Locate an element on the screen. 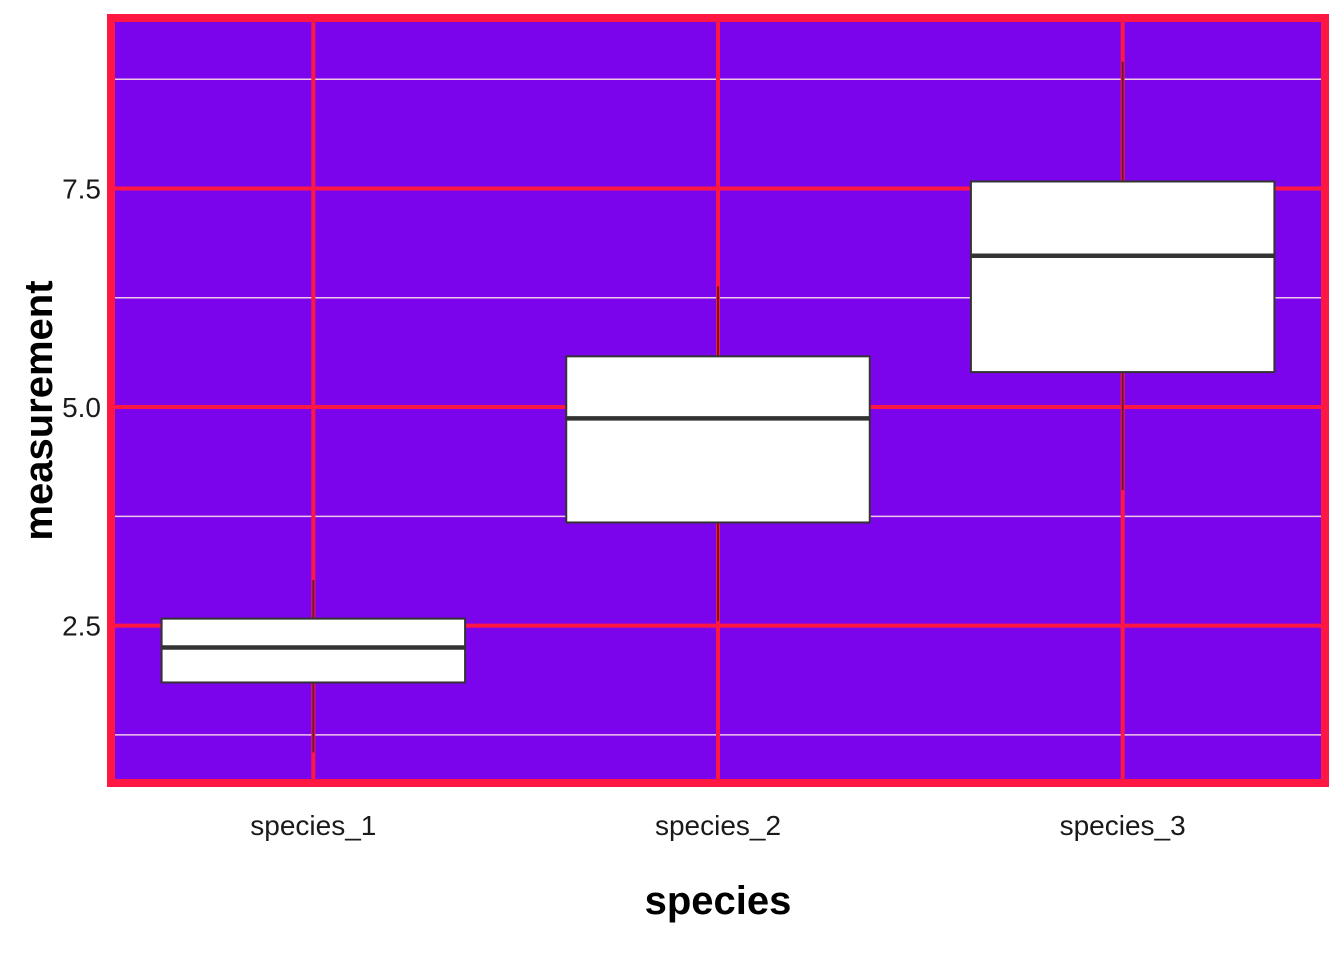 The height and width of the screenshot is (960, 1344). y-tick-label-5.0: 5.0 is located at coordinates (81, 407).